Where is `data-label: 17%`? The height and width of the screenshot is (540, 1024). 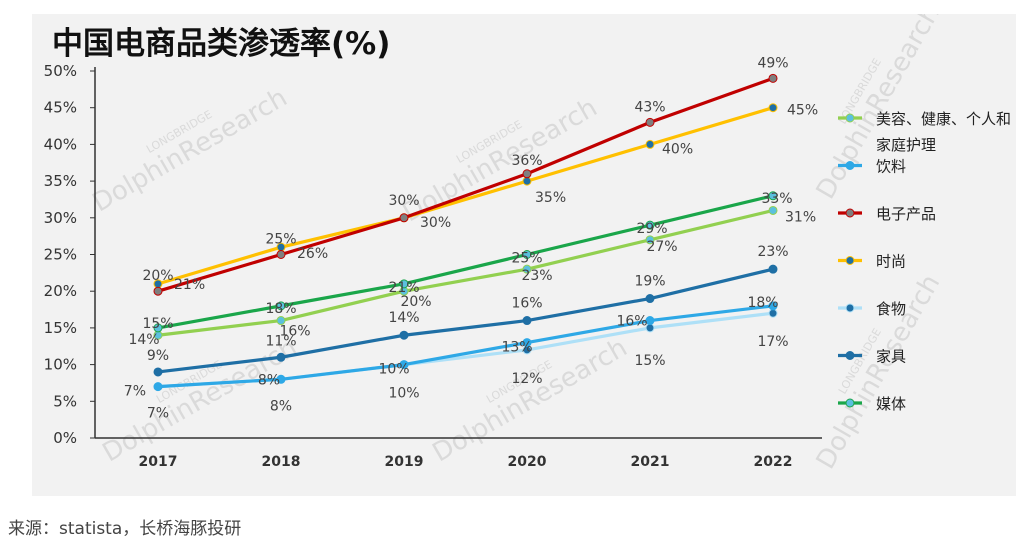
data-label: 17% is located at coordinates (772, 342).